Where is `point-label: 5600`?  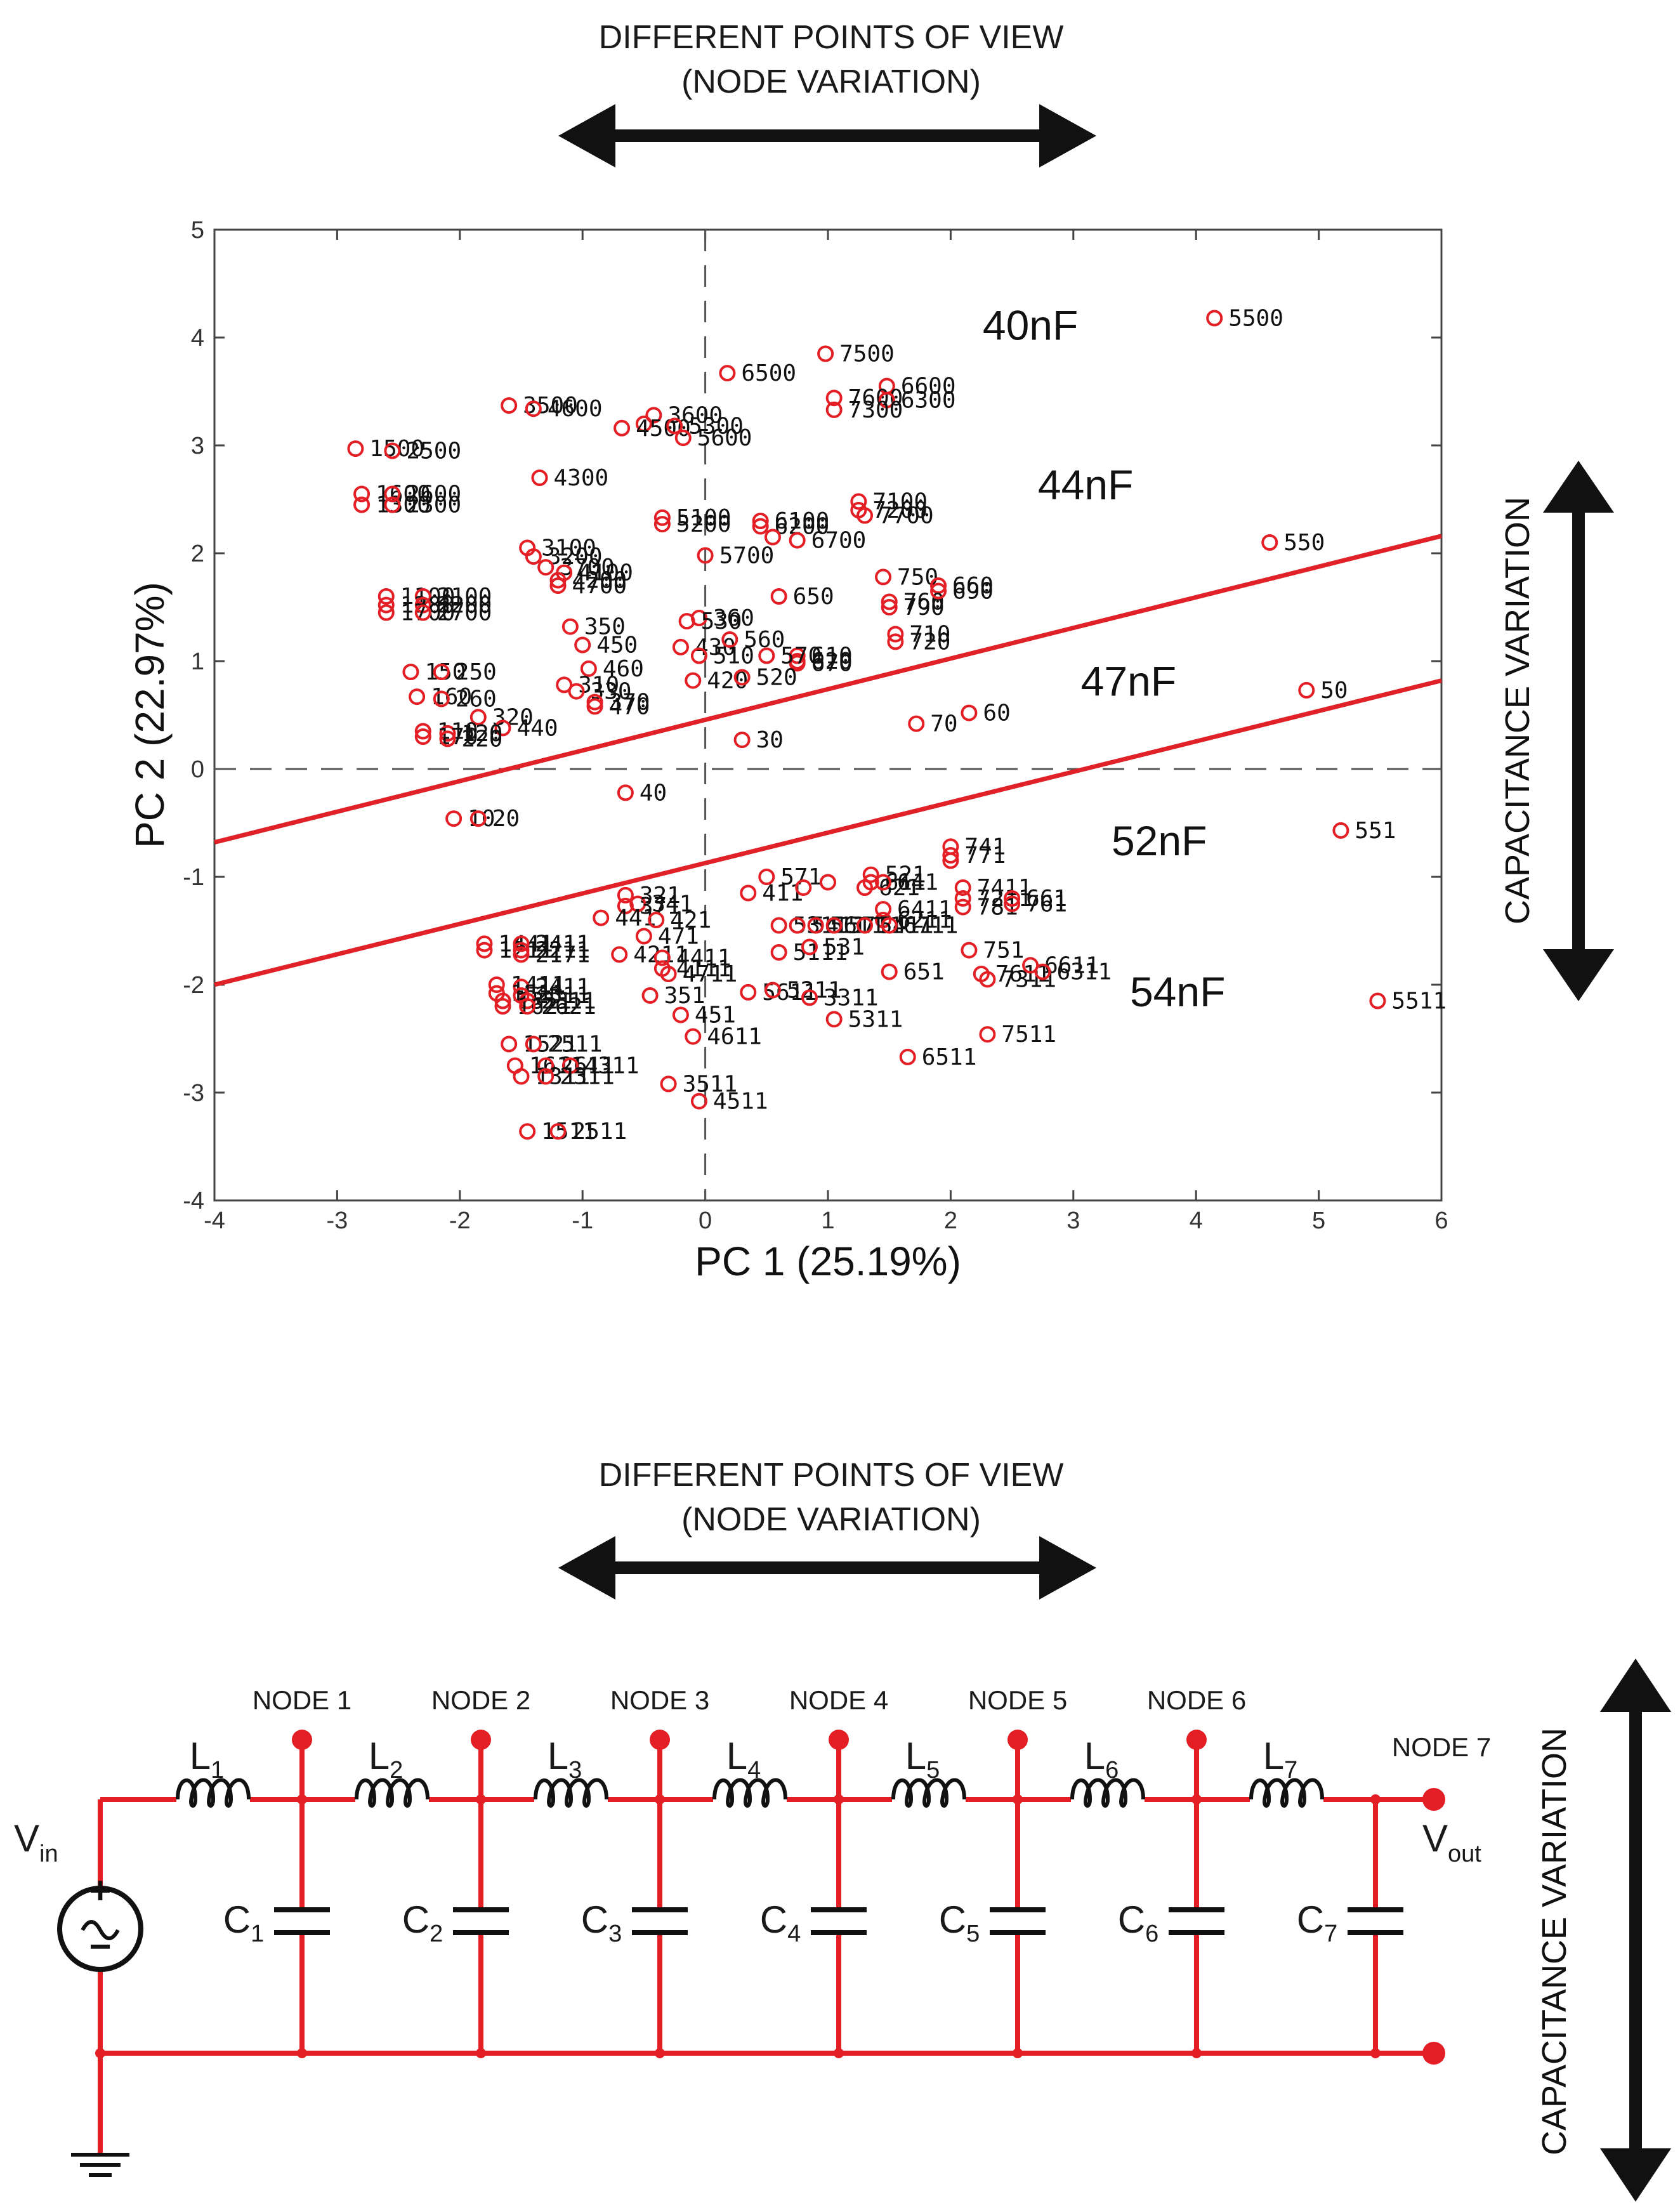
point-label: 5600 is located at coordinates (725, 438).